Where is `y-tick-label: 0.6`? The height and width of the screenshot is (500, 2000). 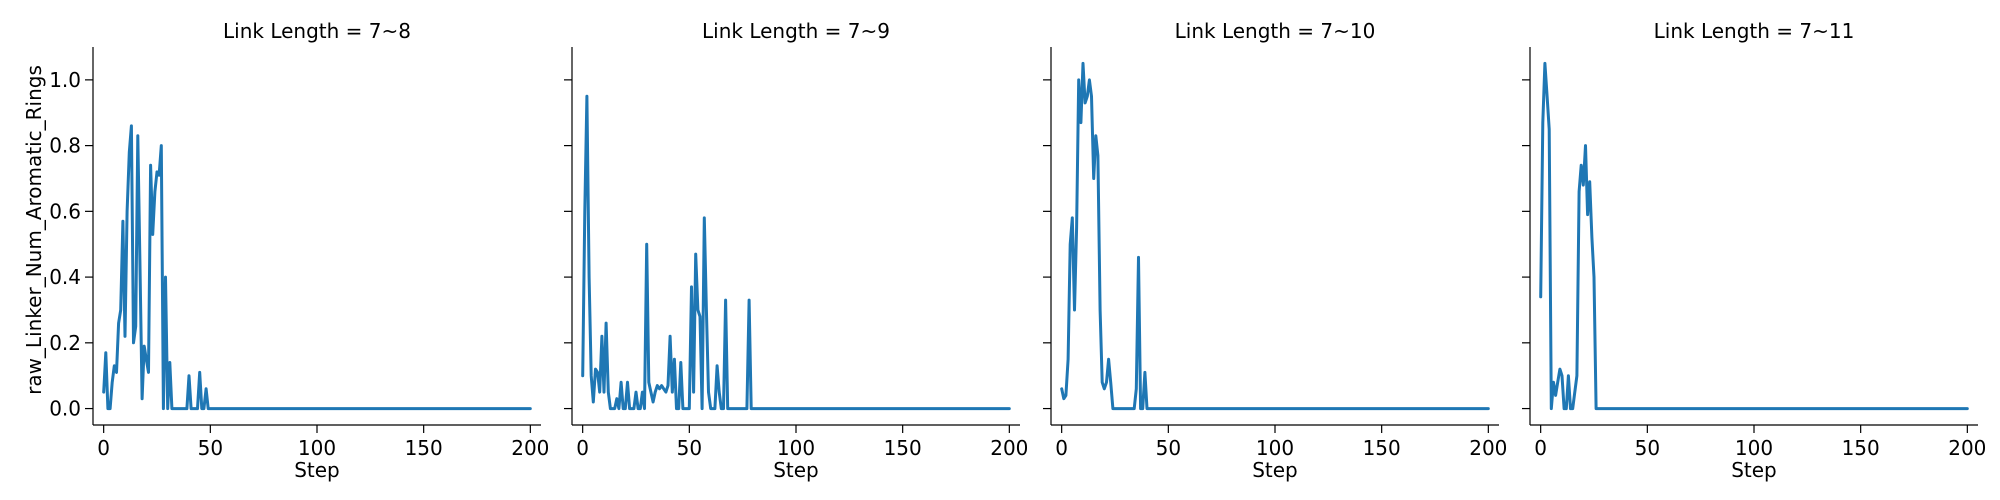 y-tick-label: 0.6 is located at coordinates (65, 211).